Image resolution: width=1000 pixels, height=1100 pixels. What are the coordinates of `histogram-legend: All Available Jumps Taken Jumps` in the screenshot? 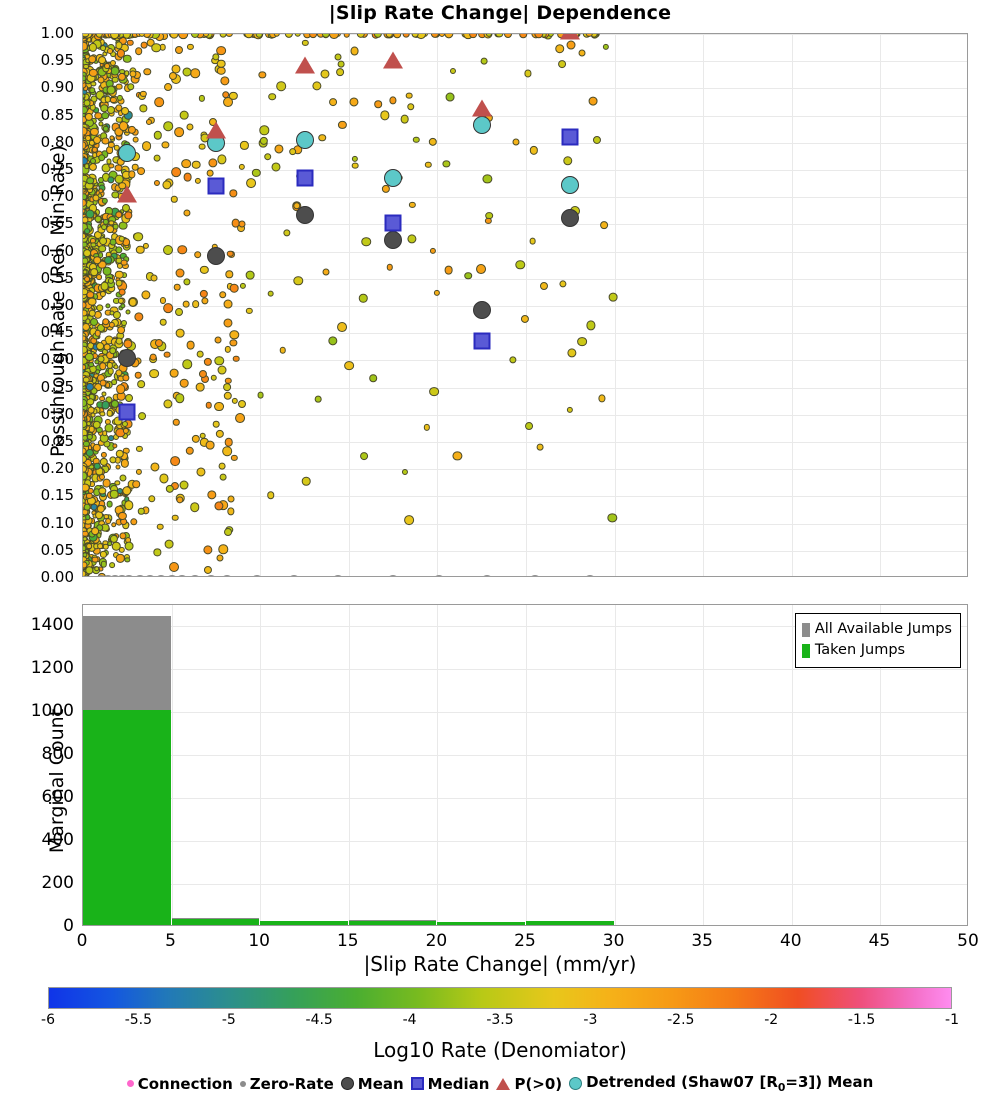 It's located at (877, 641).